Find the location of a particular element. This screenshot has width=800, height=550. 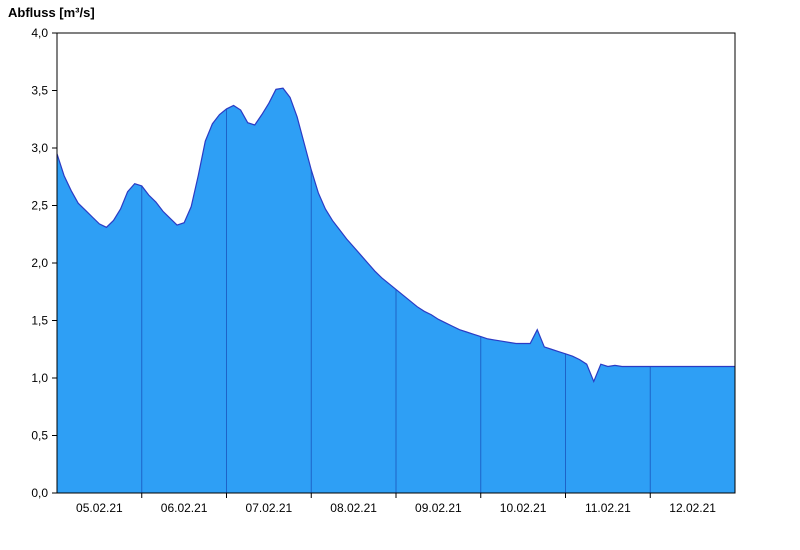

x-tick-label: 06.02.21 is located at coordinates (184, 508).